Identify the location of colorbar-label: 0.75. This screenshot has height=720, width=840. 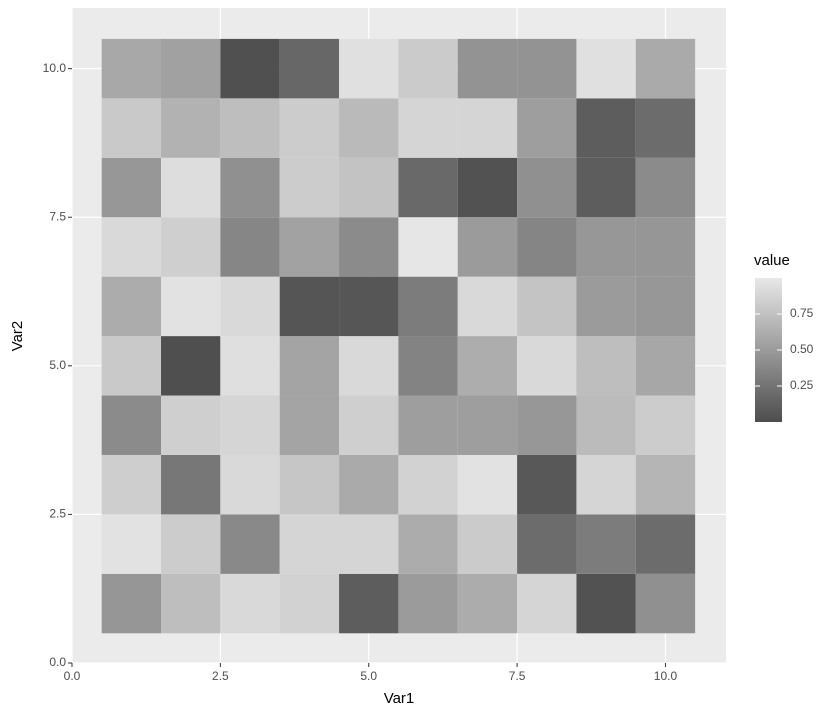
(802, 313).